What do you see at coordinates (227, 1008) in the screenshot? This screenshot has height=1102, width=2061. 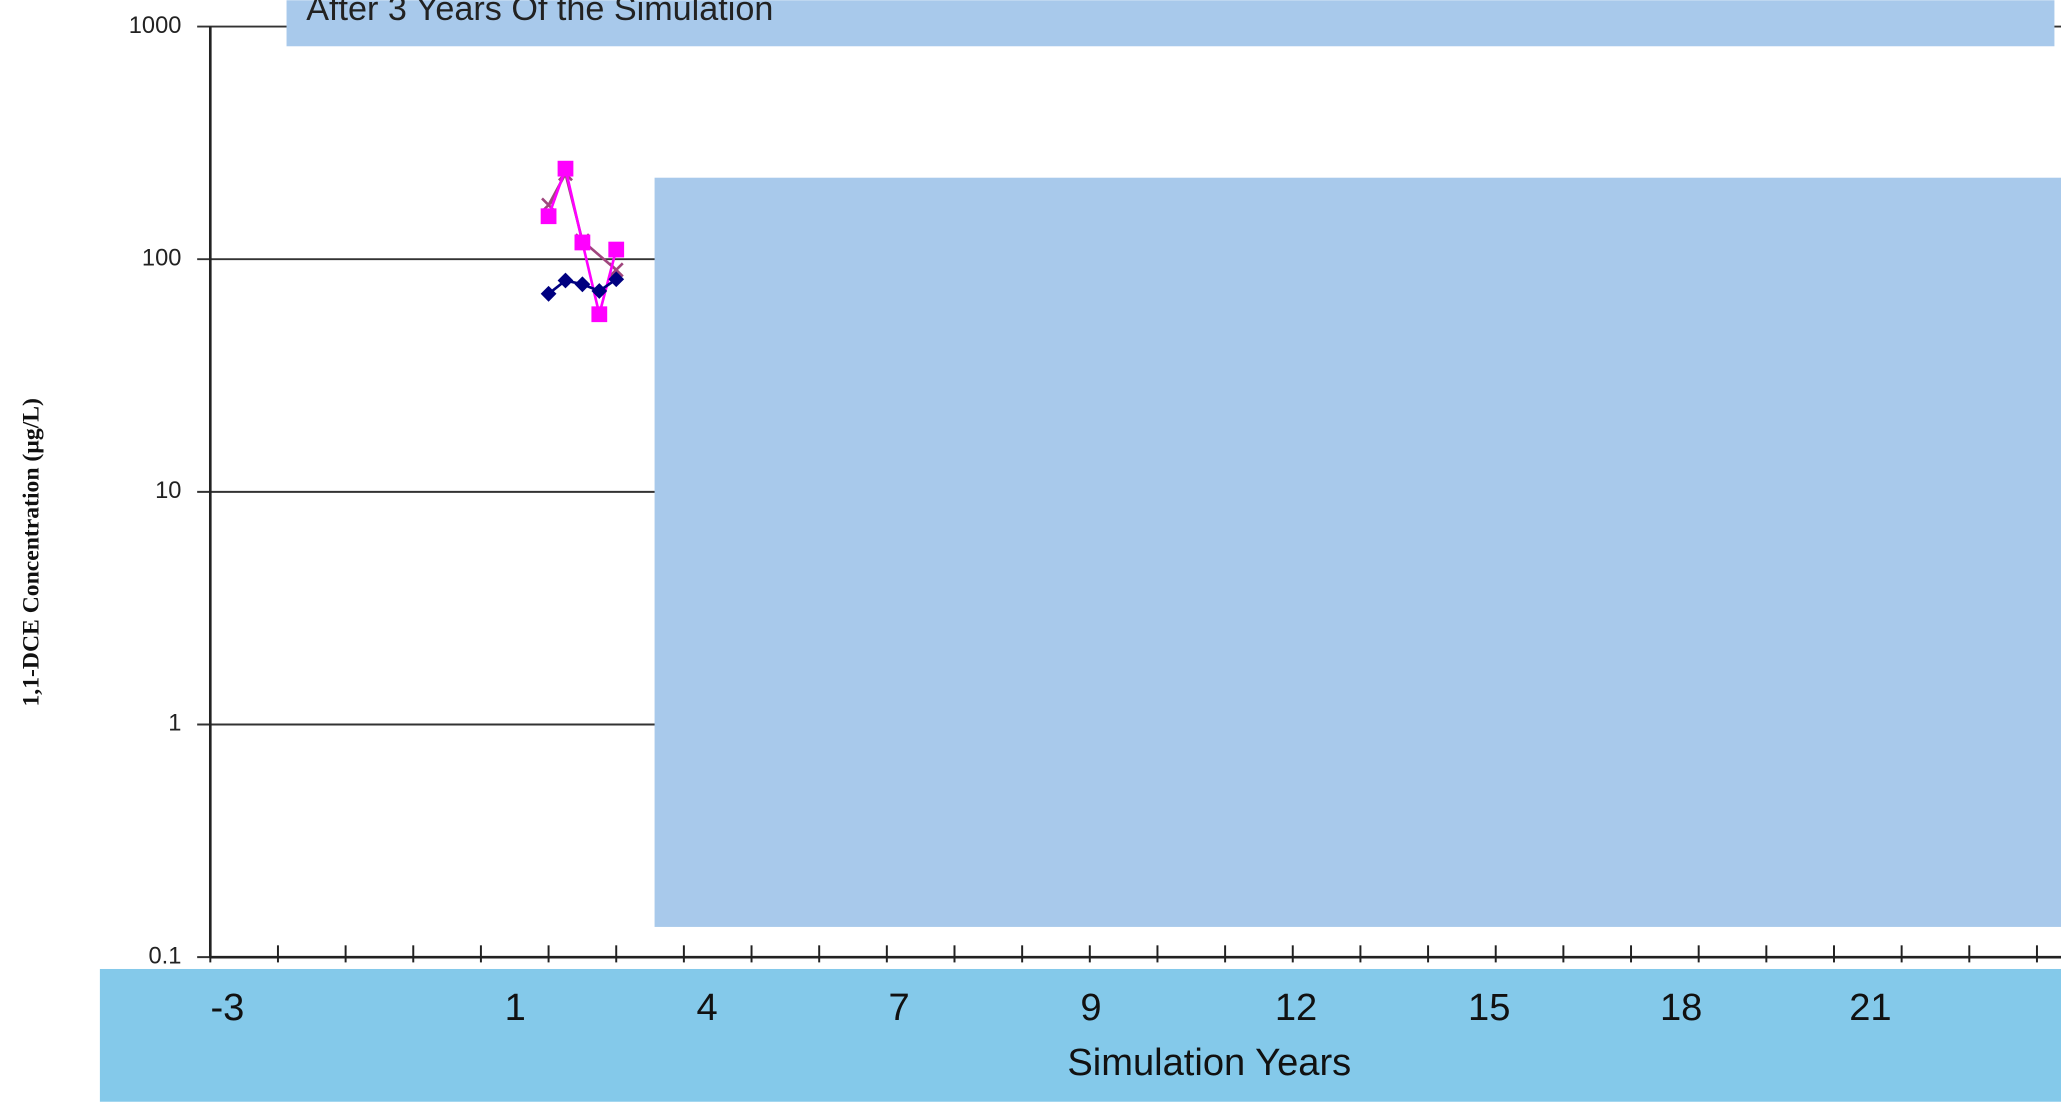 I see `x-band-label: -3` at bounding box center [227, 1008].